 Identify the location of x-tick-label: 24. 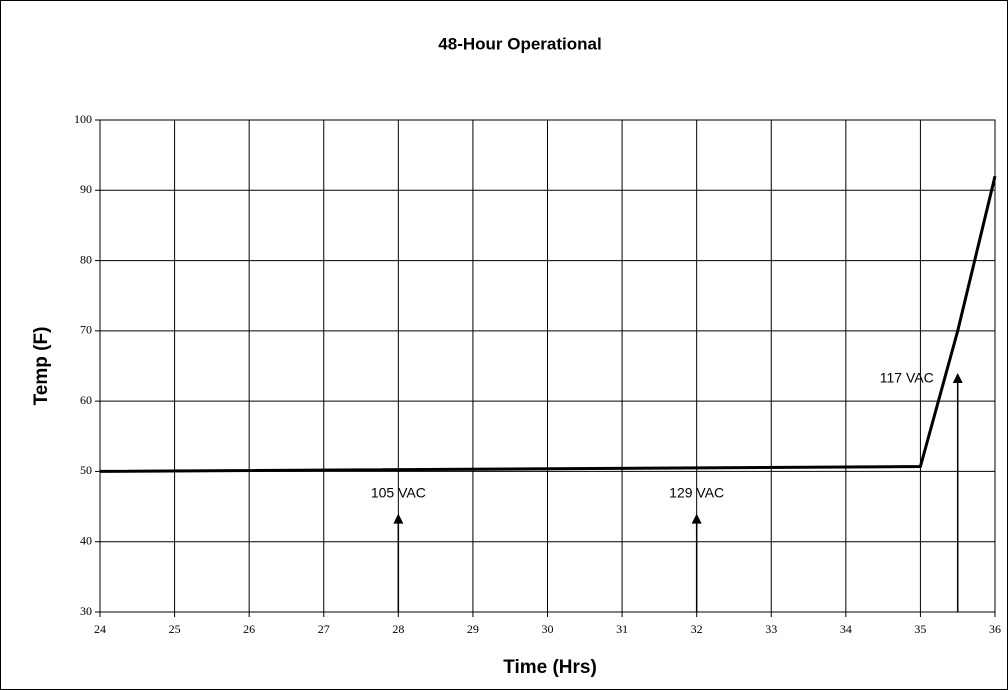
(100, 629).